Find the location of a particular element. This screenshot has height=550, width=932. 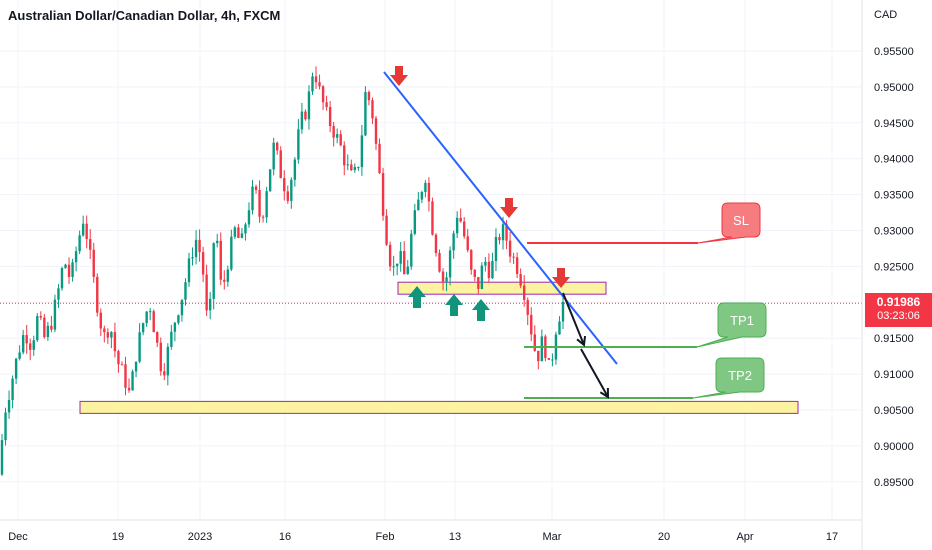

tp2-callout-shape is located at coordinates (728, 378).